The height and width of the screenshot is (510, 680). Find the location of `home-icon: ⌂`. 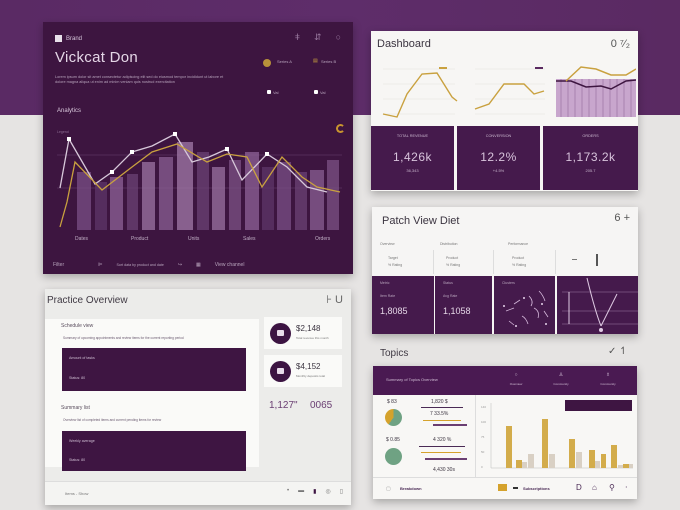

home-icon: ⌂ is located at coordinates (594, 487).